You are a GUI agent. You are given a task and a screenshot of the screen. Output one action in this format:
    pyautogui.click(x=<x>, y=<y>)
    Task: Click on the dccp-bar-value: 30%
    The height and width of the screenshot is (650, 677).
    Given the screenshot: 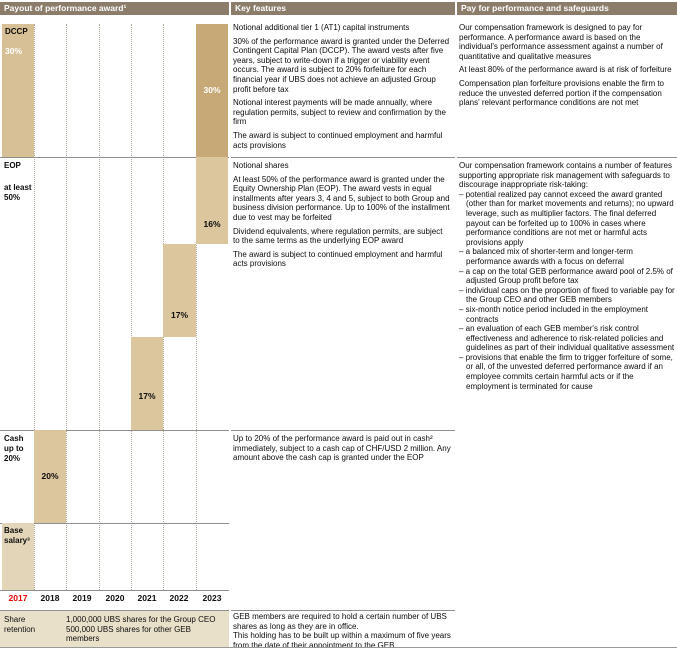 What is the action you would take?
    pyautogui.click(x=212, y=90)
    